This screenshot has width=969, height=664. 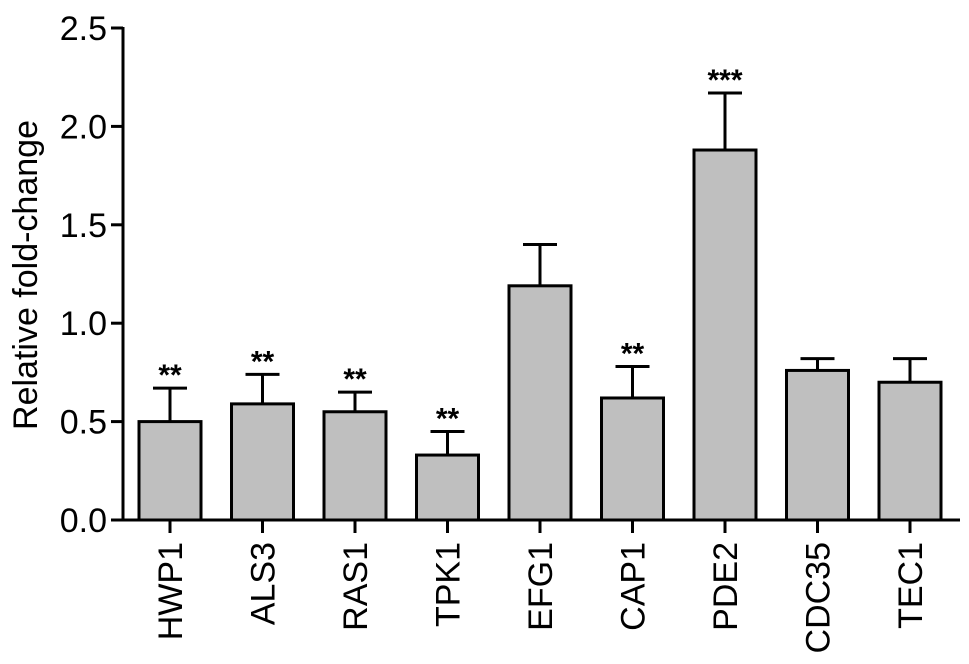 I want to click on y-tick-label: 0.5, so click(x=83, y=423).